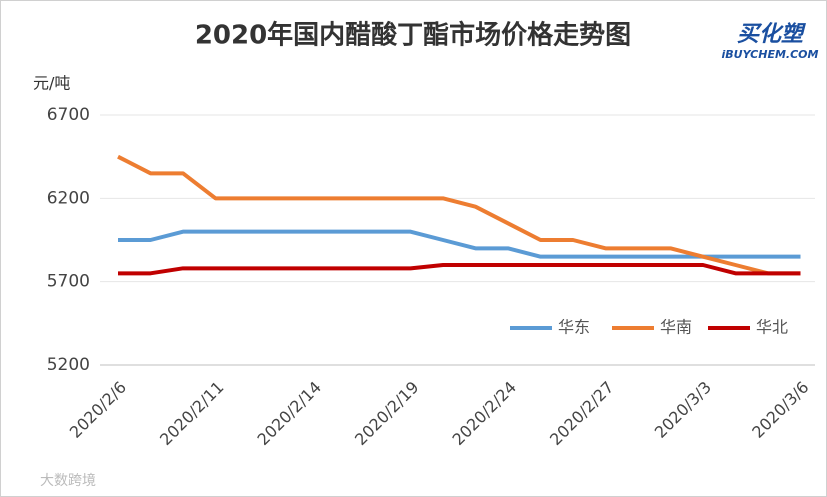 The width and height of the screenshot is (827, 497). Describe the element at coordinates (68, 282) in the screenshot. I see `y-tick-label: 5700` at that location.